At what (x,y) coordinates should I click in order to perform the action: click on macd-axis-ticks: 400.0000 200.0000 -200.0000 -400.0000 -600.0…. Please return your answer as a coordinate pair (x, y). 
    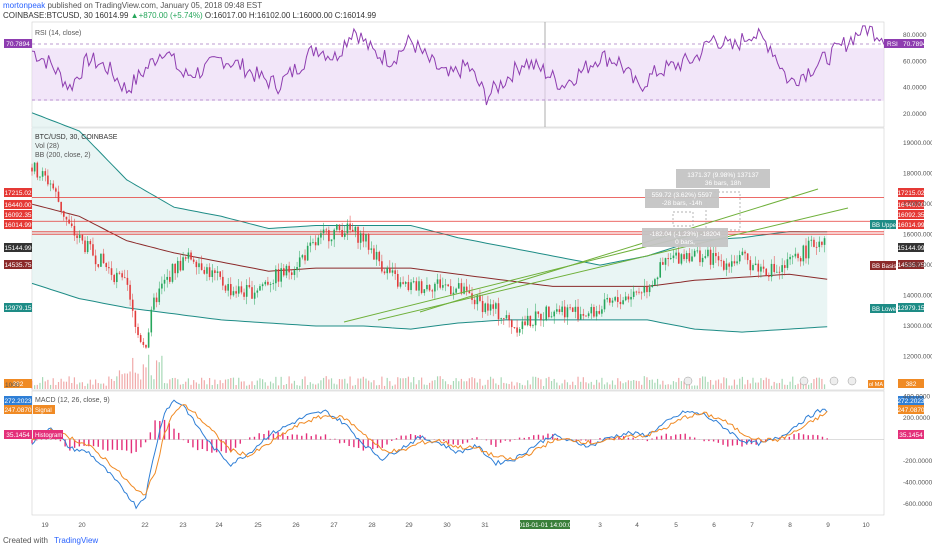
    Looking at the image, I should click on (917, 450).